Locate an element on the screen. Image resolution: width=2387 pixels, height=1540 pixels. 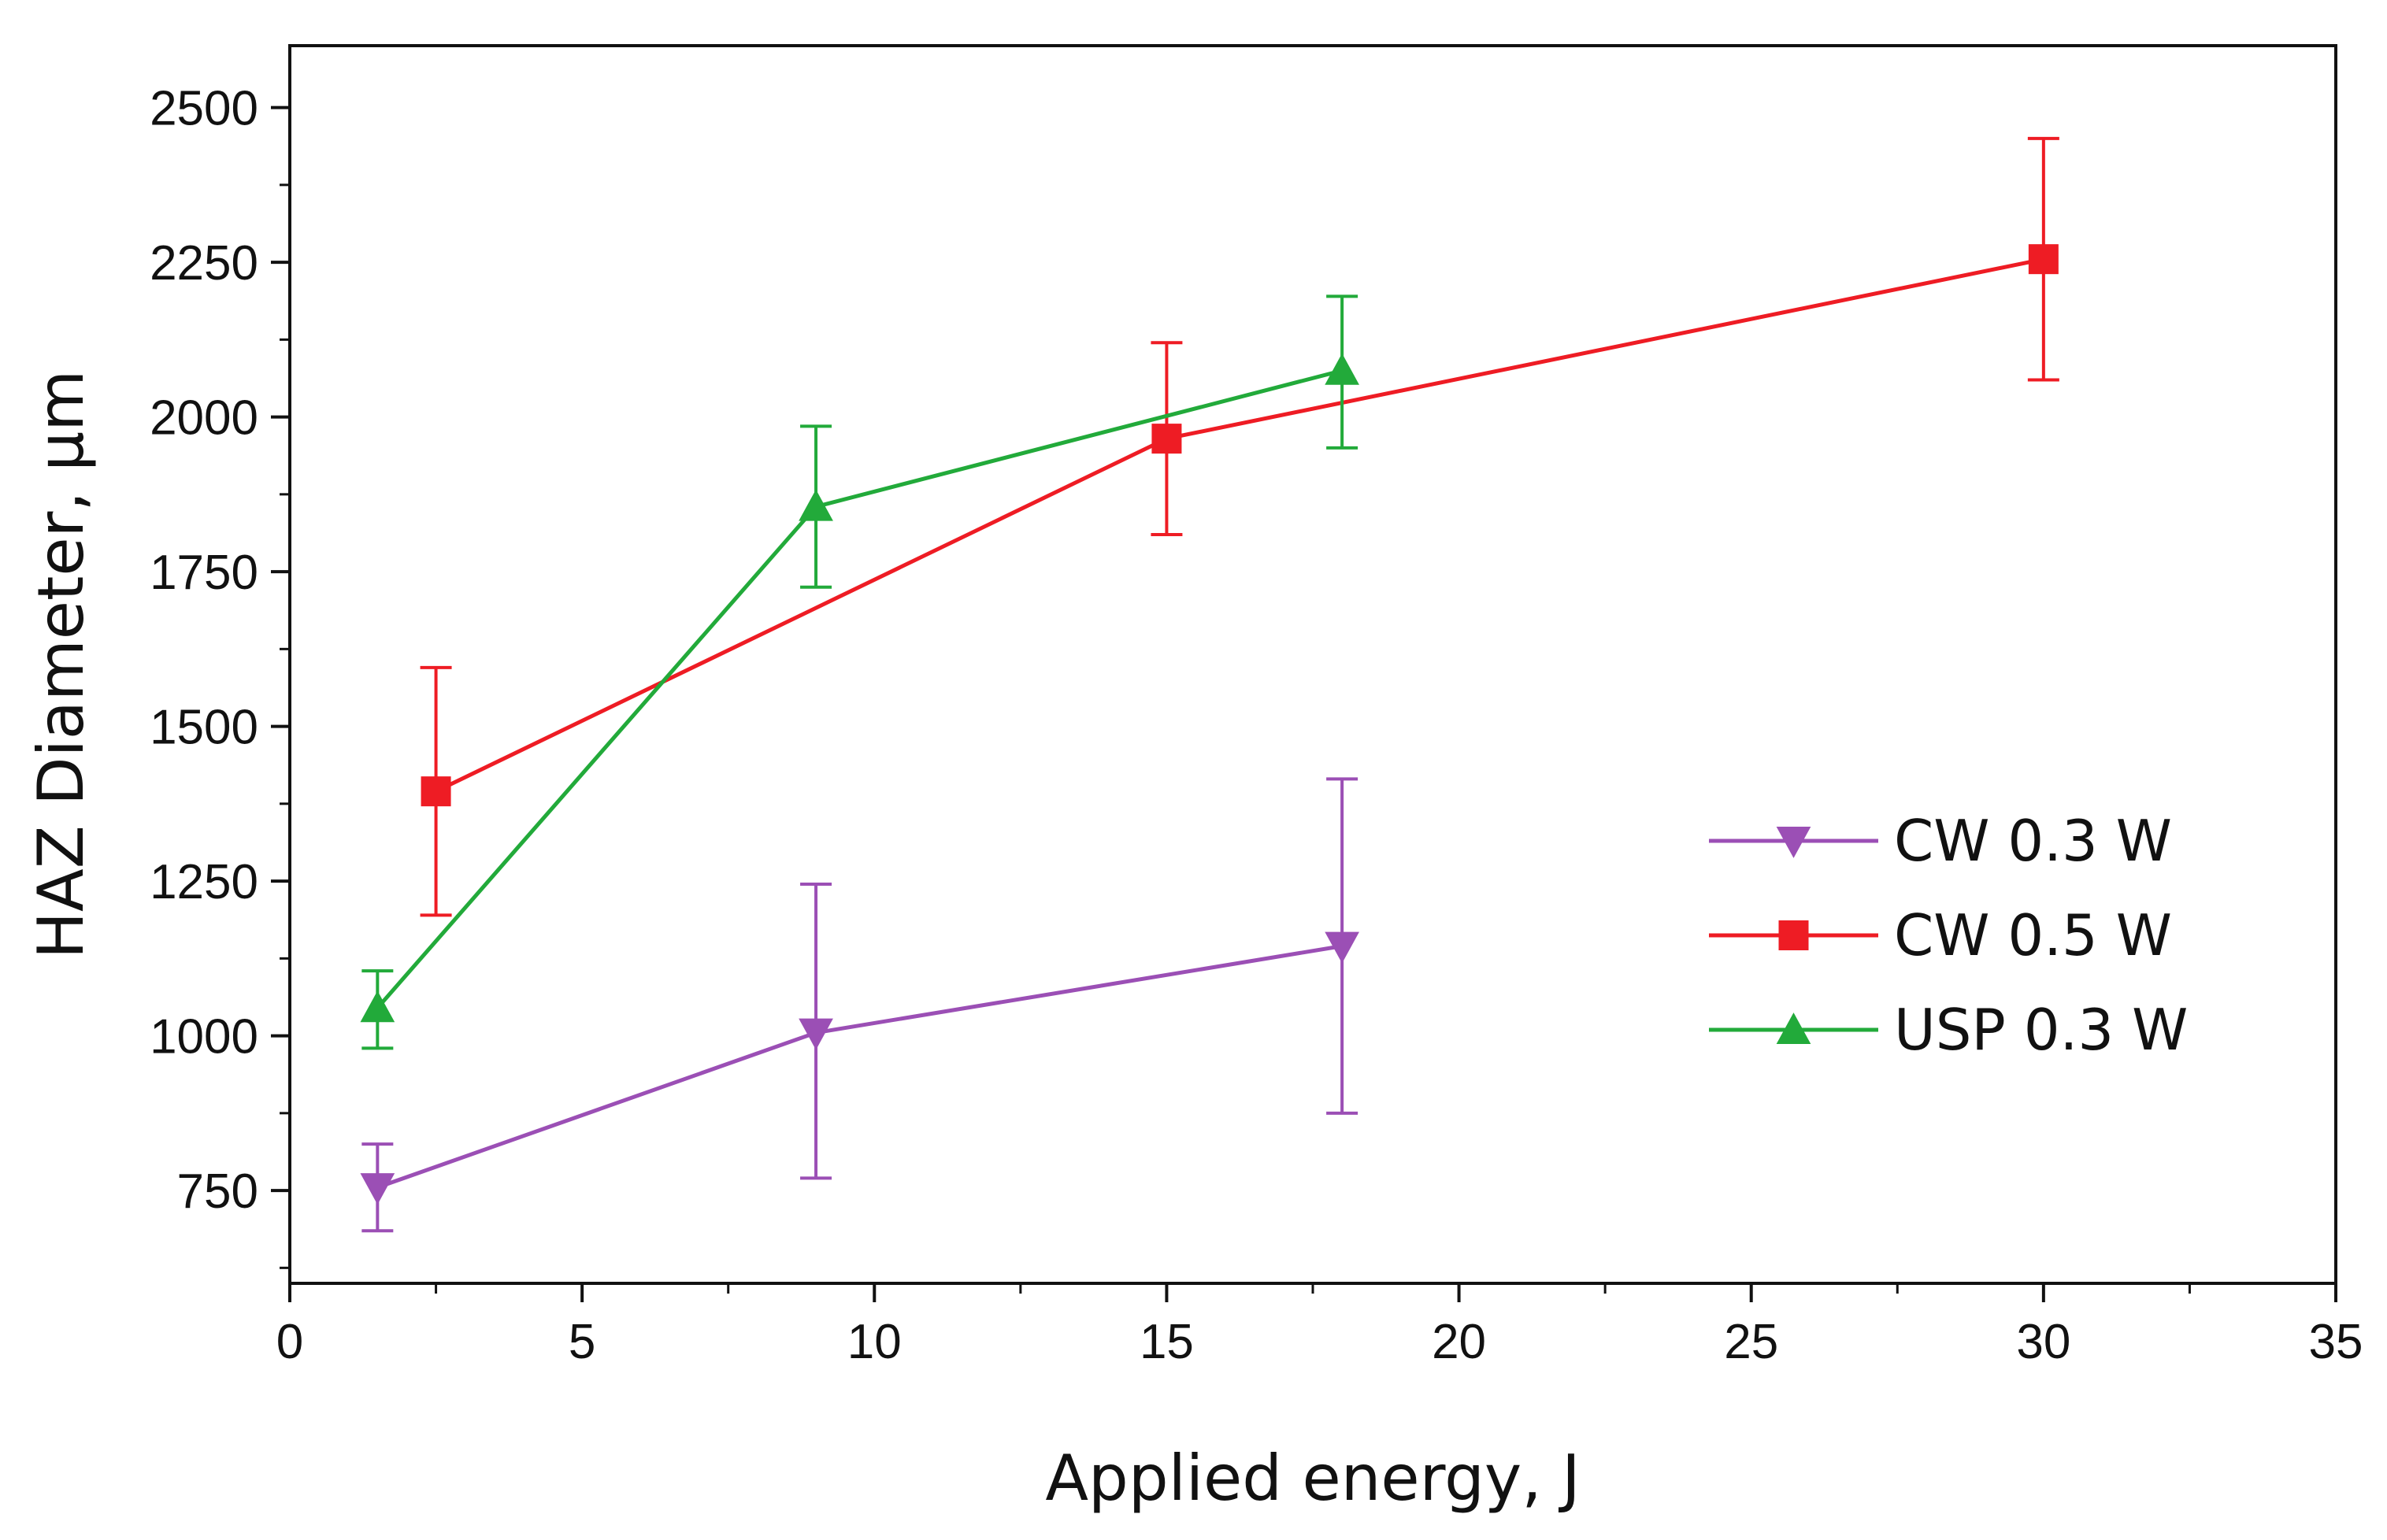
x-tick-label: 30 is located at coordinates (2043, 1342).